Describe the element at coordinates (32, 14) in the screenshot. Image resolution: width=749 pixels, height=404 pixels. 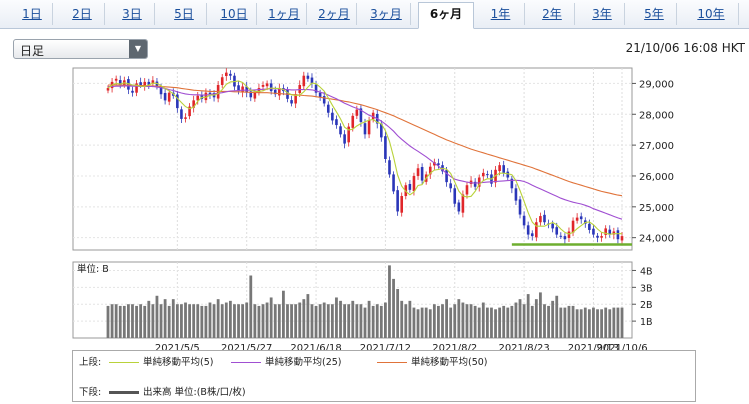
I see `tab-0: 1日` at that location.